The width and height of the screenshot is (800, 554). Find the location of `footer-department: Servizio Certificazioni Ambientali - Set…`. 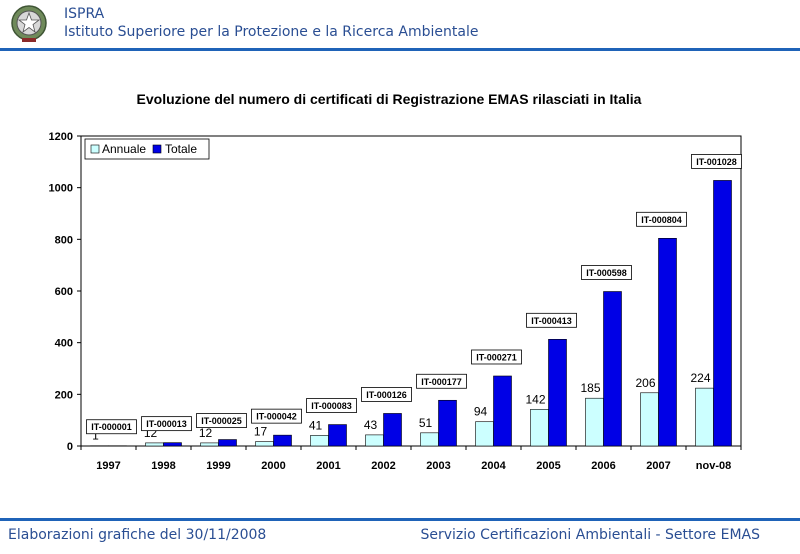

footer-department: Servizio Certificazioni Ambientali - Set… is located at coordinates (590, 535).